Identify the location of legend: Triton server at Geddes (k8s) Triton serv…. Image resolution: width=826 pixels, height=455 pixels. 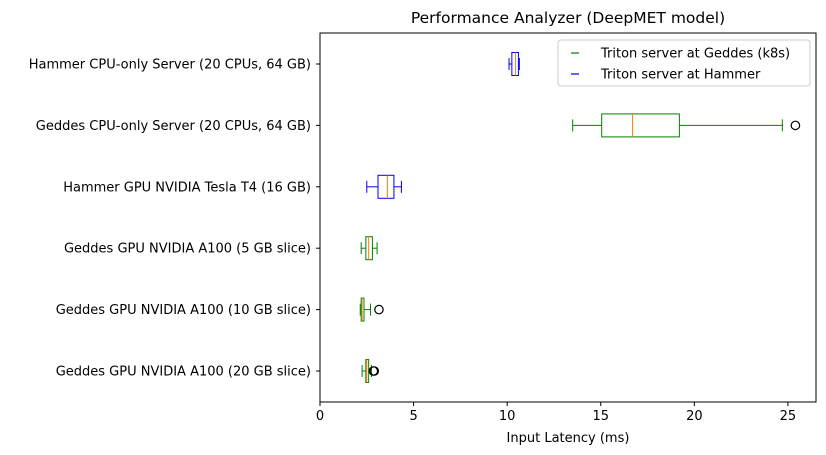
(684, 63).